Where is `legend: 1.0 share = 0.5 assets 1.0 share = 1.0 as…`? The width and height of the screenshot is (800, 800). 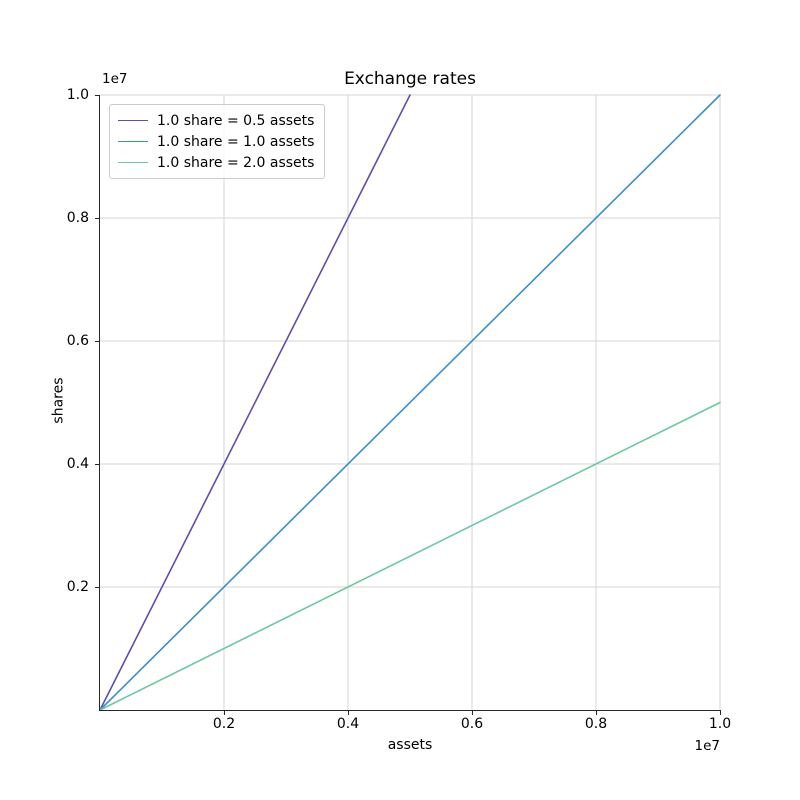
legend: 1.0 share = 0.5 assets 1.0 share = 1.0 as… is located at coordinates (217, 141).